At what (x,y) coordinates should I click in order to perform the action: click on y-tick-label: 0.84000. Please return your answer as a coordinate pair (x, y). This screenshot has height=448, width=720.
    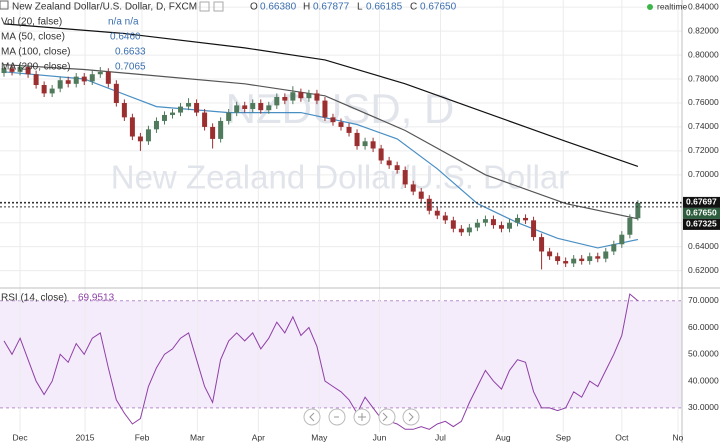
    Looking at the image, I should click on (703, 6).